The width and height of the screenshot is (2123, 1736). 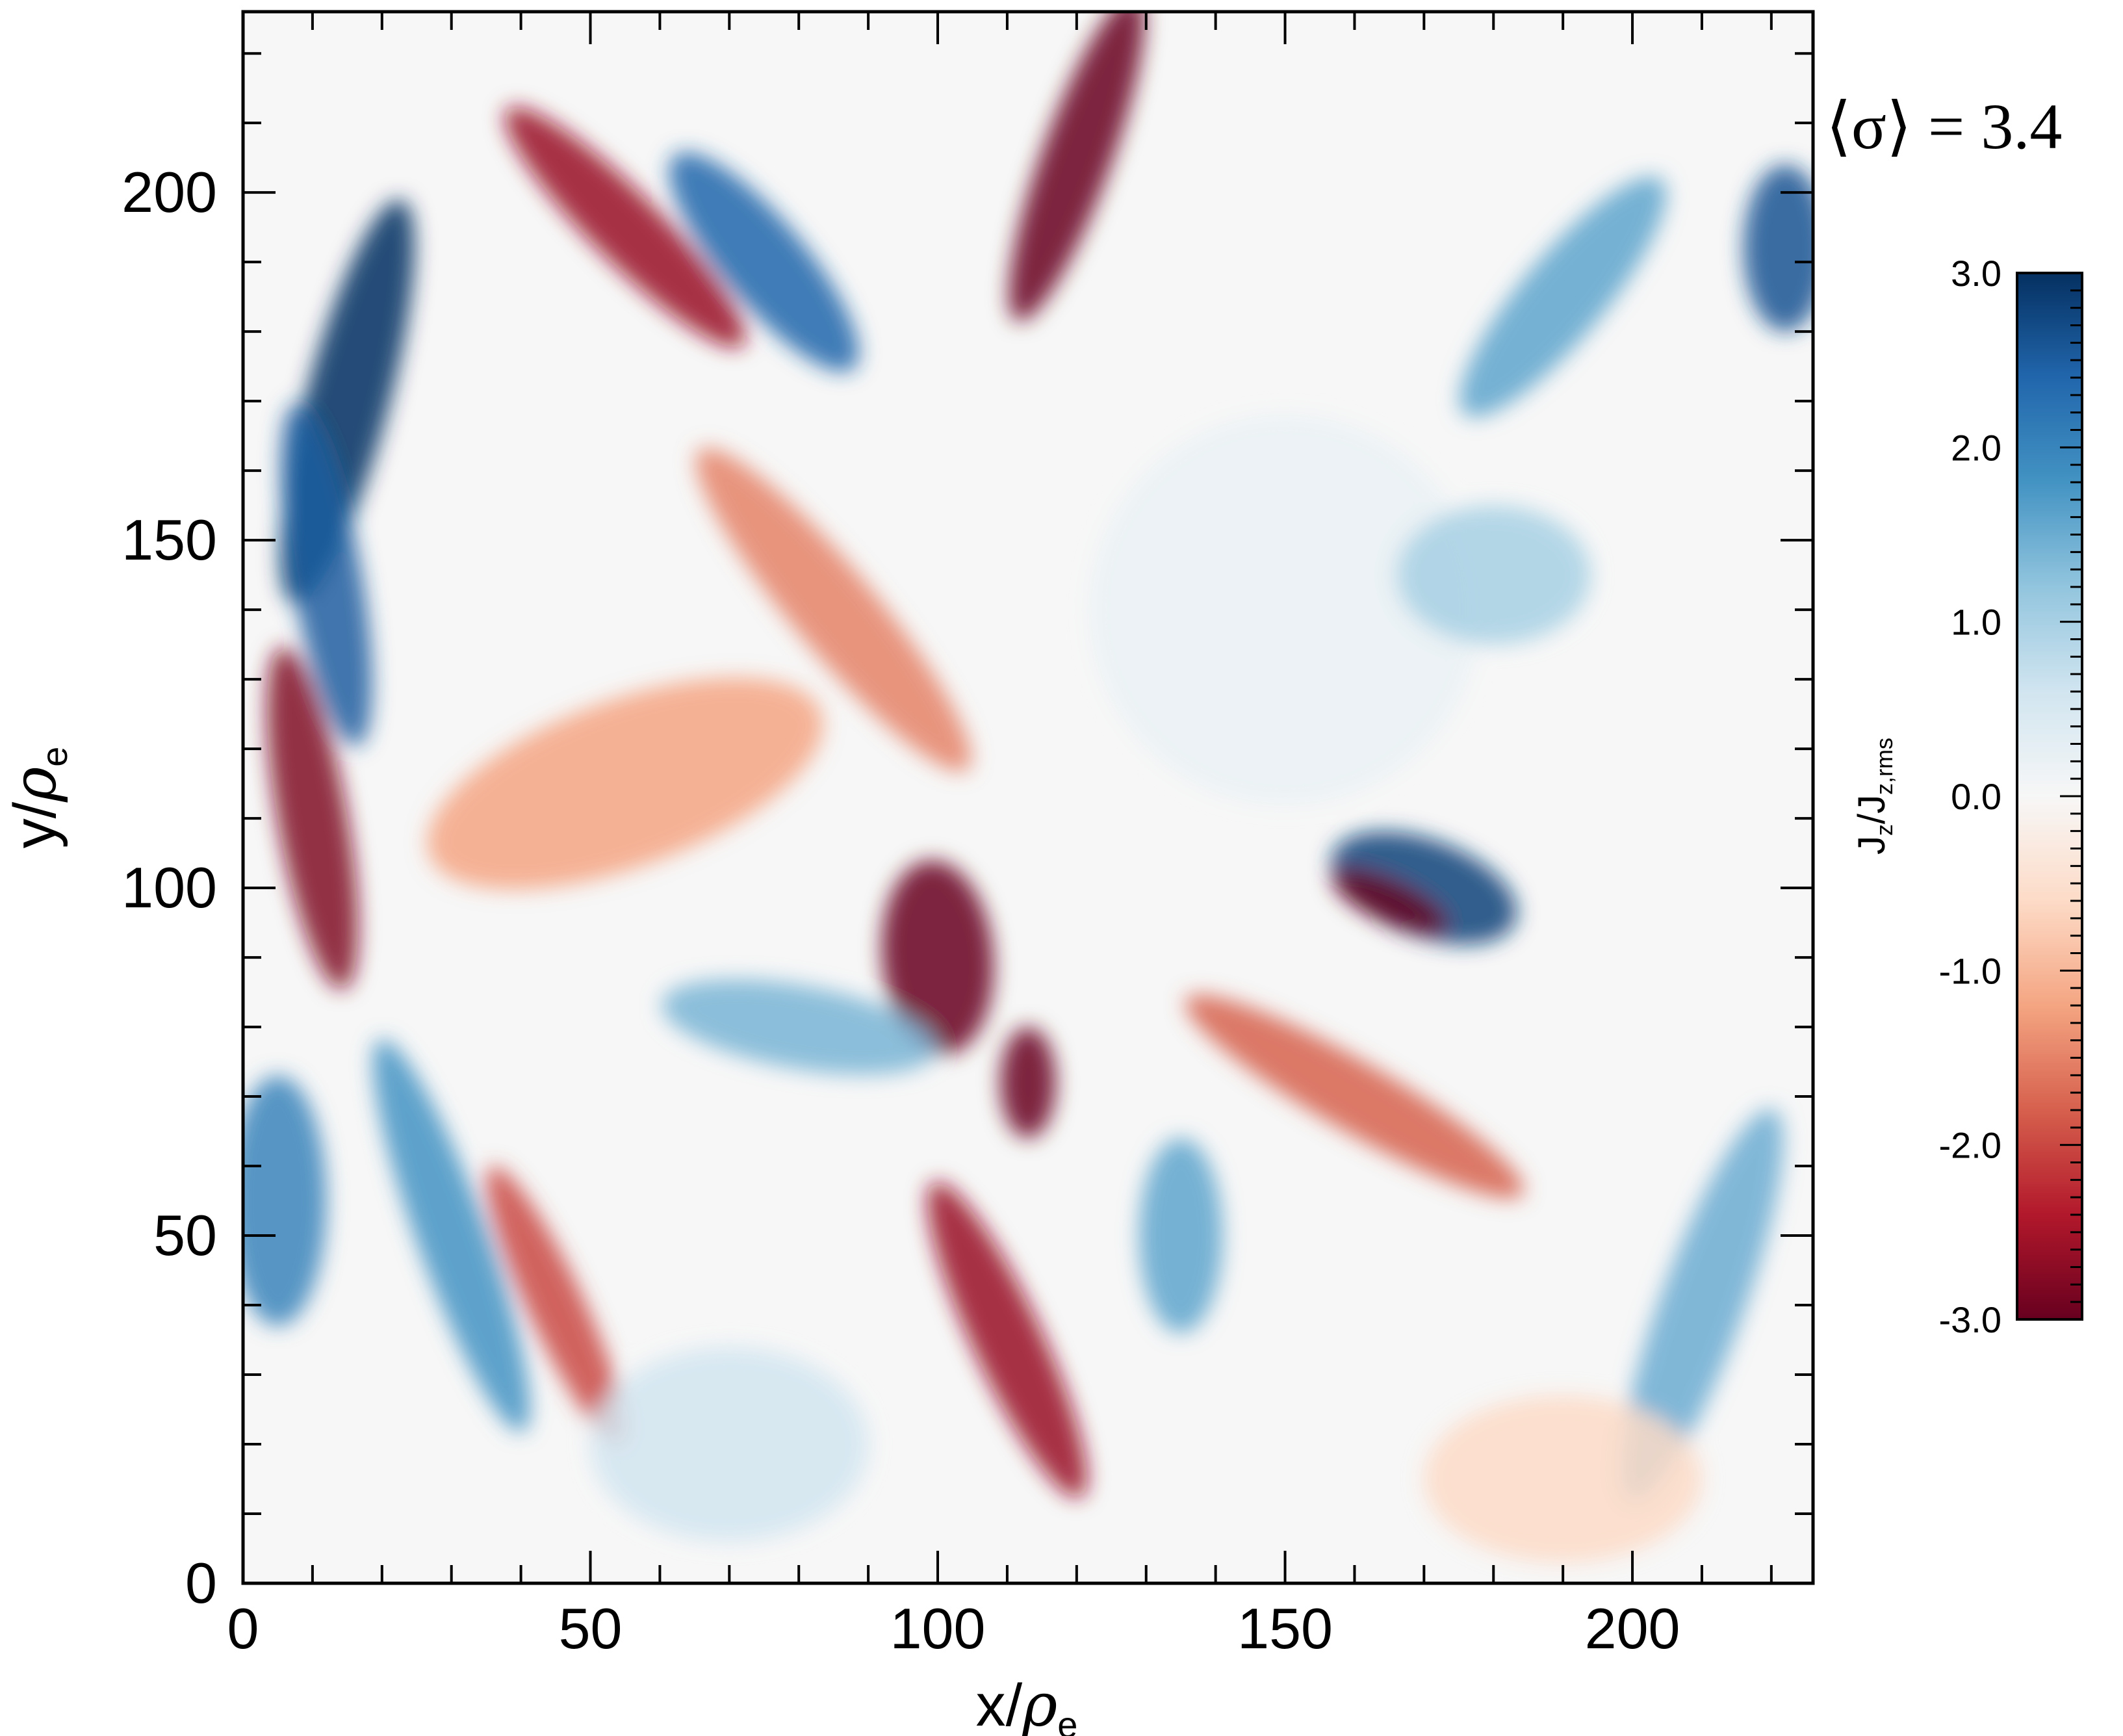 I want to click on x-tick-label: 150, so click(x=1285, y=1628).